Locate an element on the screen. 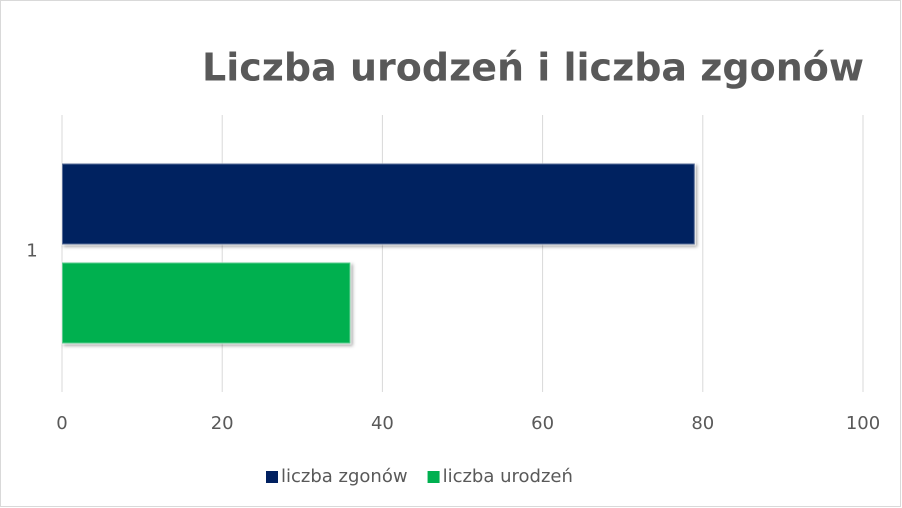  y-tick-label: 1 is located at coordinates (31, 251).